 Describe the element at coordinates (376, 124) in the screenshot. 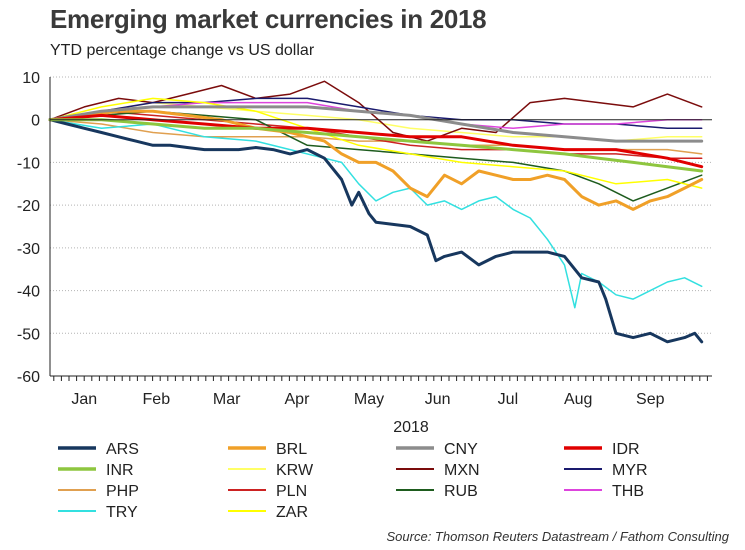

I see `series-line-cny` at that location.